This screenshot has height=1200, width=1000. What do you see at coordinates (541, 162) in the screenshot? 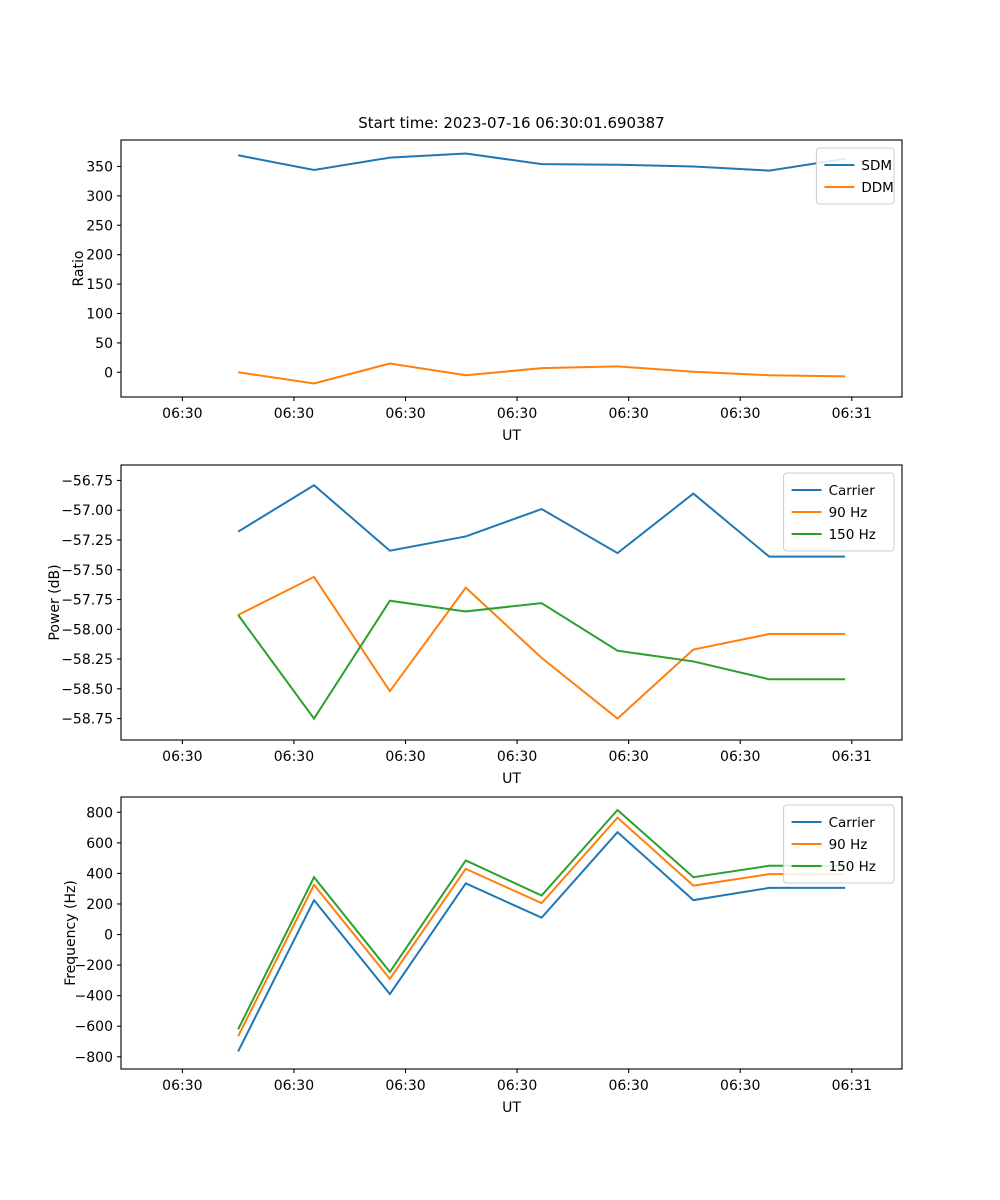
I see `series-line-sdm` at bounding box center [541, 162].